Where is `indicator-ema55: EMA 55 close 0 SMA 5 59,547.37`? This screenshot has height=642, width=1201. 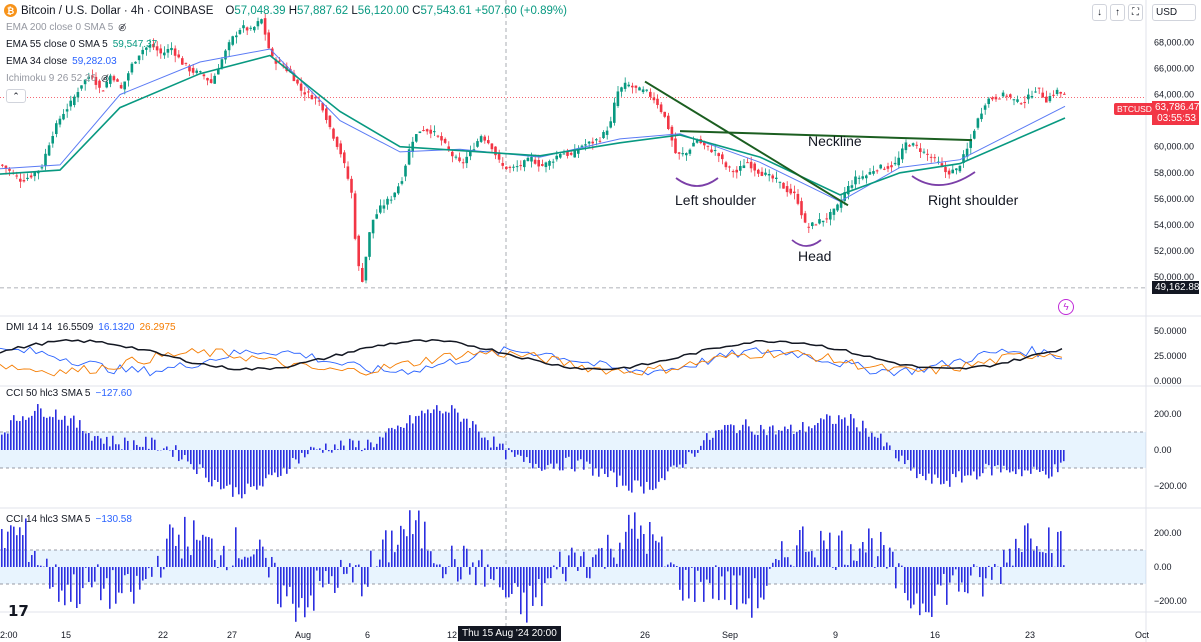 indicator-ema55: EMA 55 close 0 SMA 5 59,547.37 is located at coordinates (82, 44).